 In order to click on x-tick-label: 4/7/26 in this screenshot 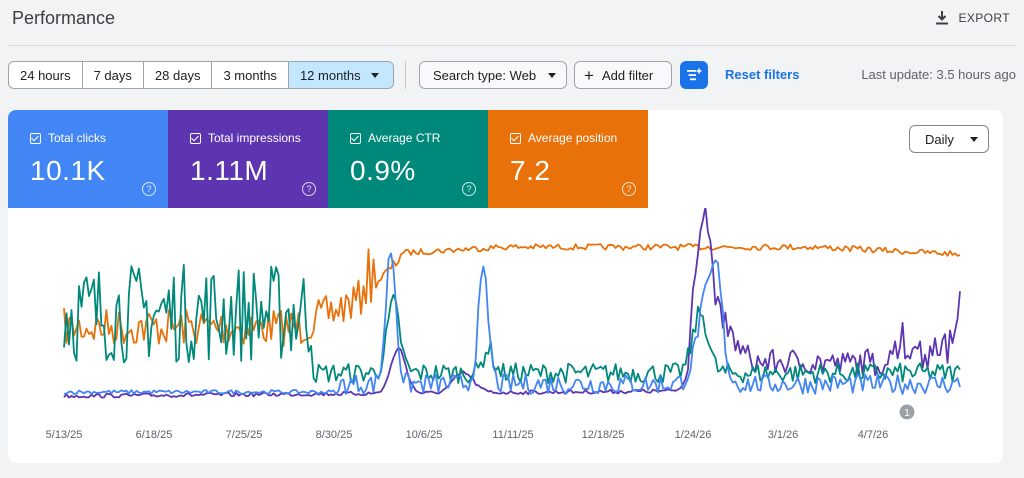, I will do `click(873, 435)`.